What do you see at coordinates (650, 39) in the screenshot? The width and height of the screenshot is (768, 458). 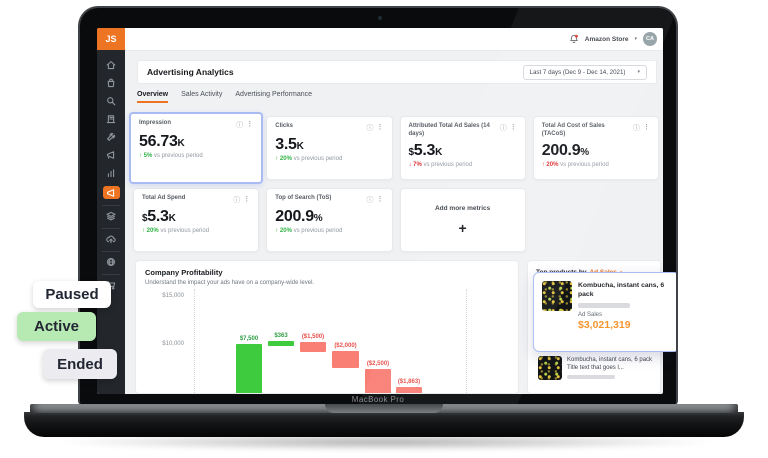 I see `avatar: CA` at bounding box center [650, 39].